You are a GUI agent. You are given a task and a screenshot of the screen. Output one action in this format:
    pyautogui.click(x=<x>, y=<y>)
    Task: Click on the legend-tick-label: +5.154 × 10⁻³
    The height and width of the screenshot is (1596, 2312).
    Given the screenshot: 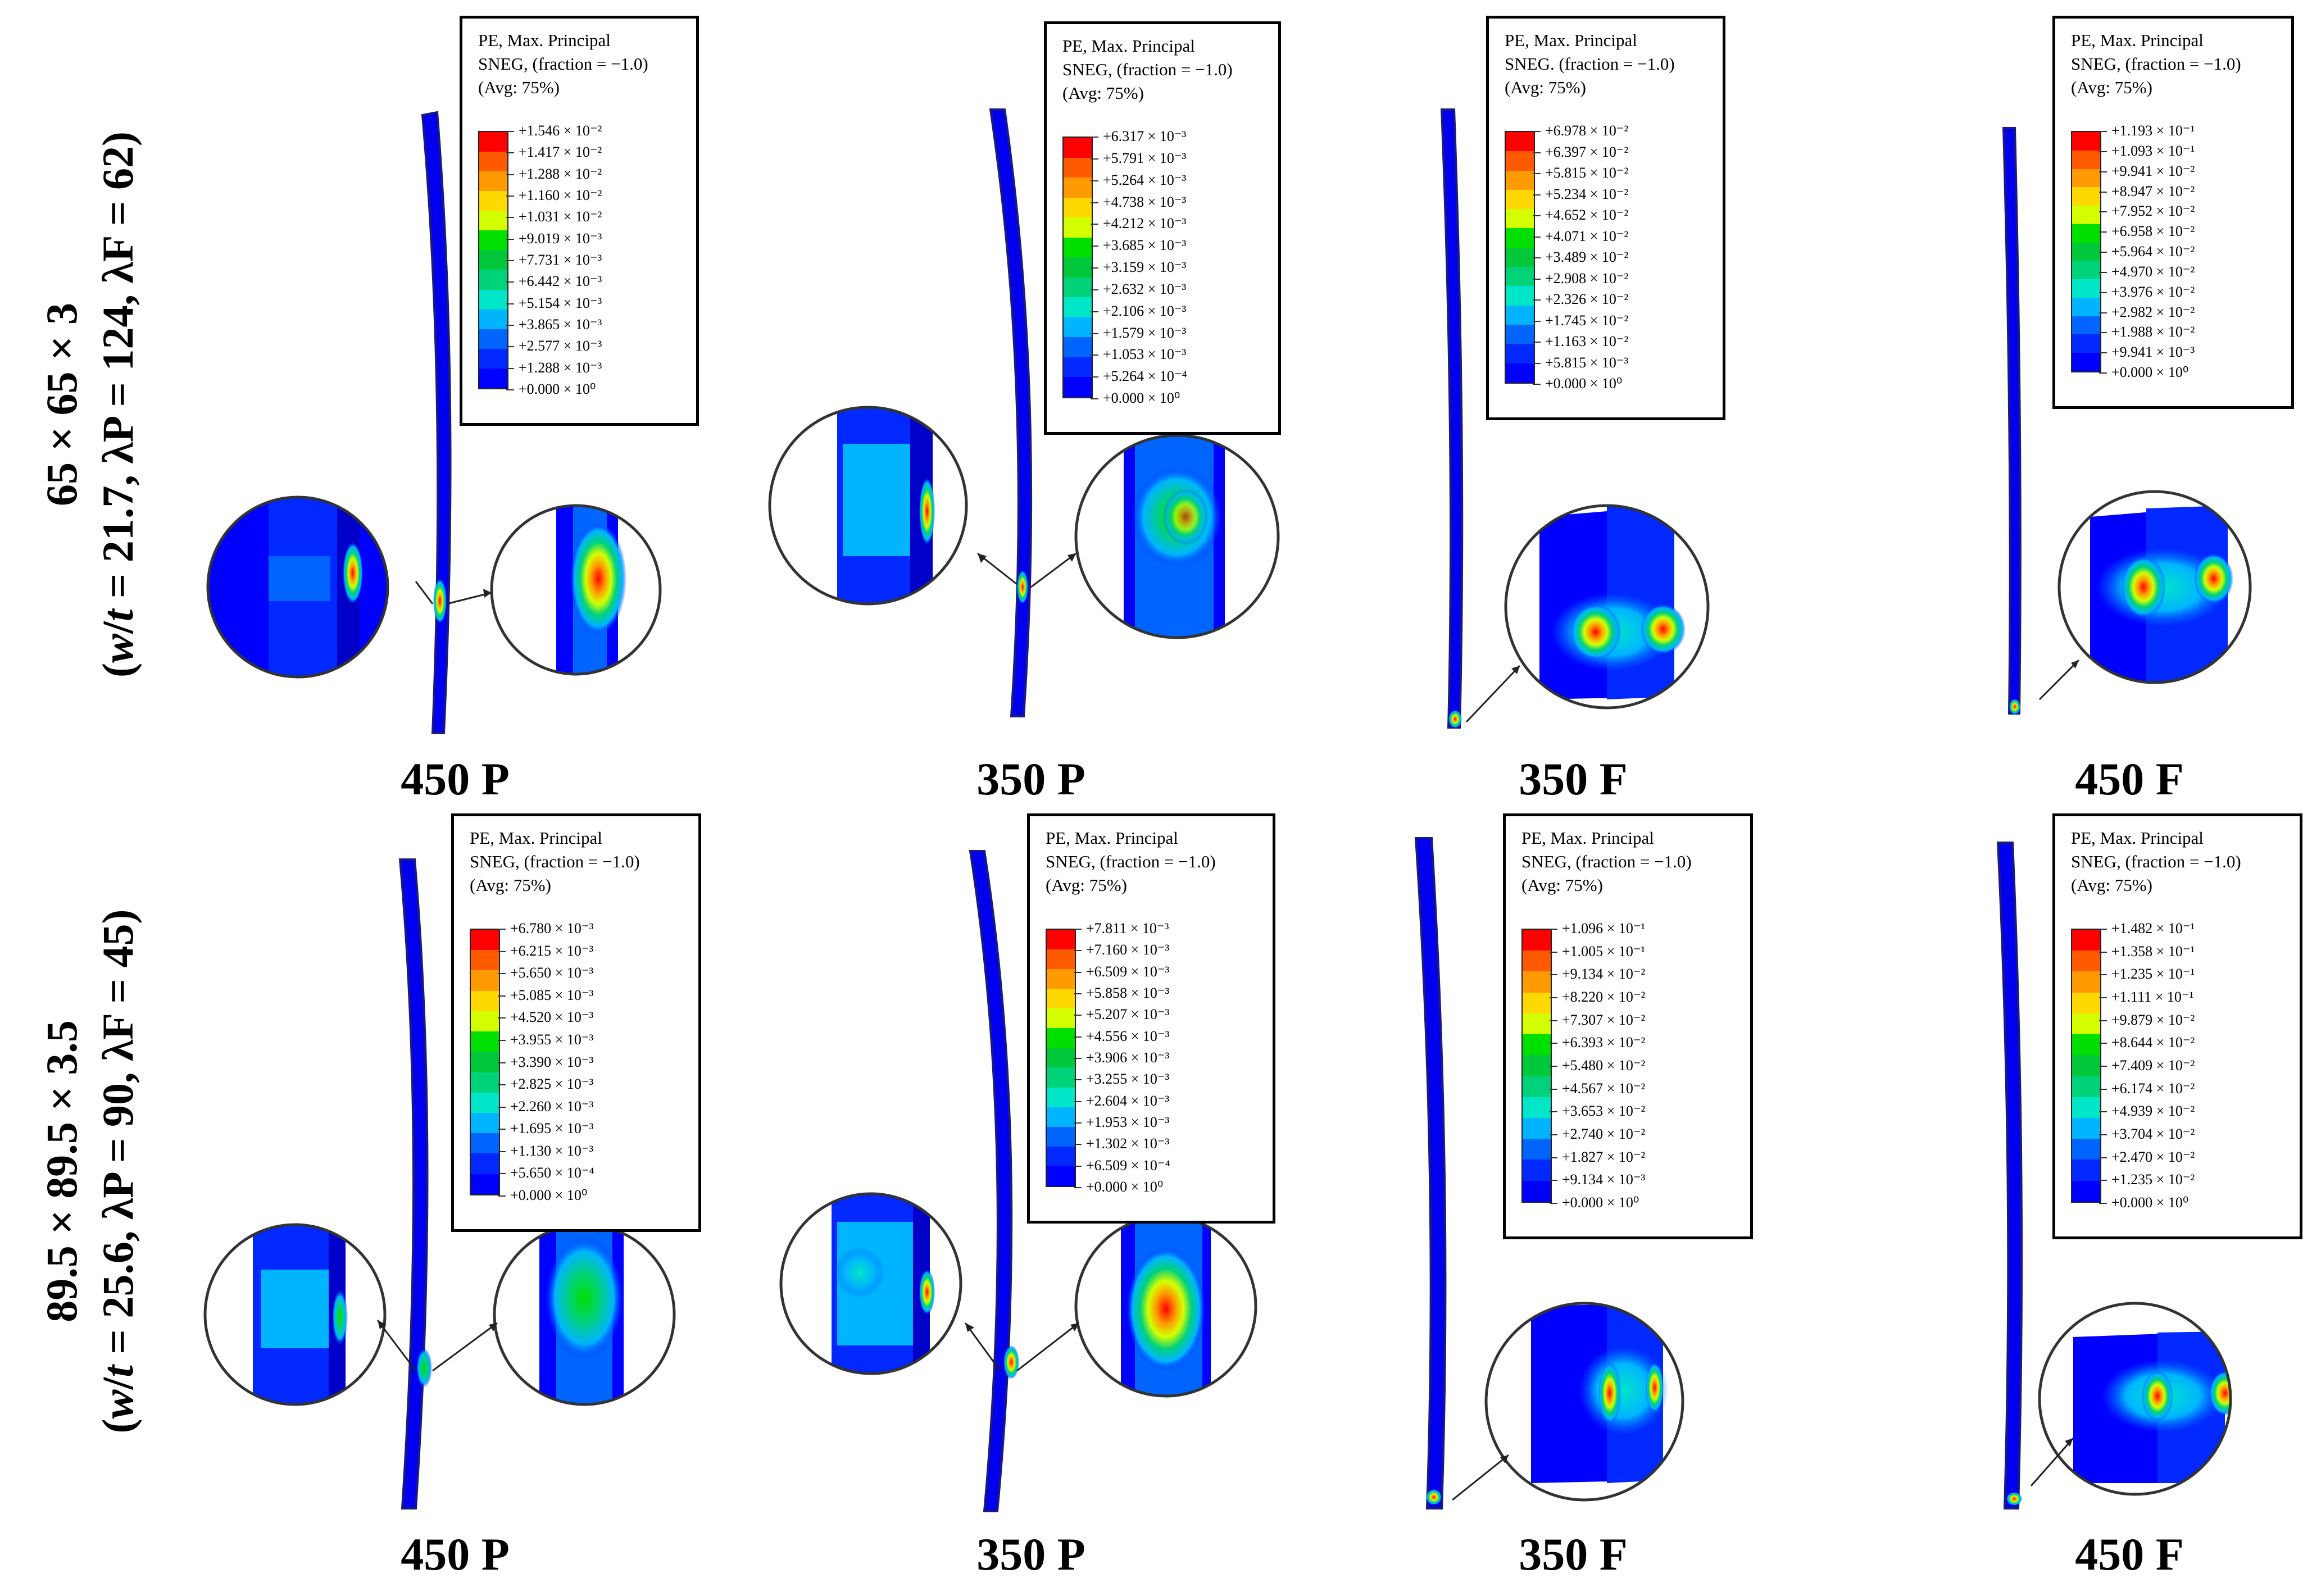 What is the action you would take?
    pyautogui.click(x=554, y=303)
    